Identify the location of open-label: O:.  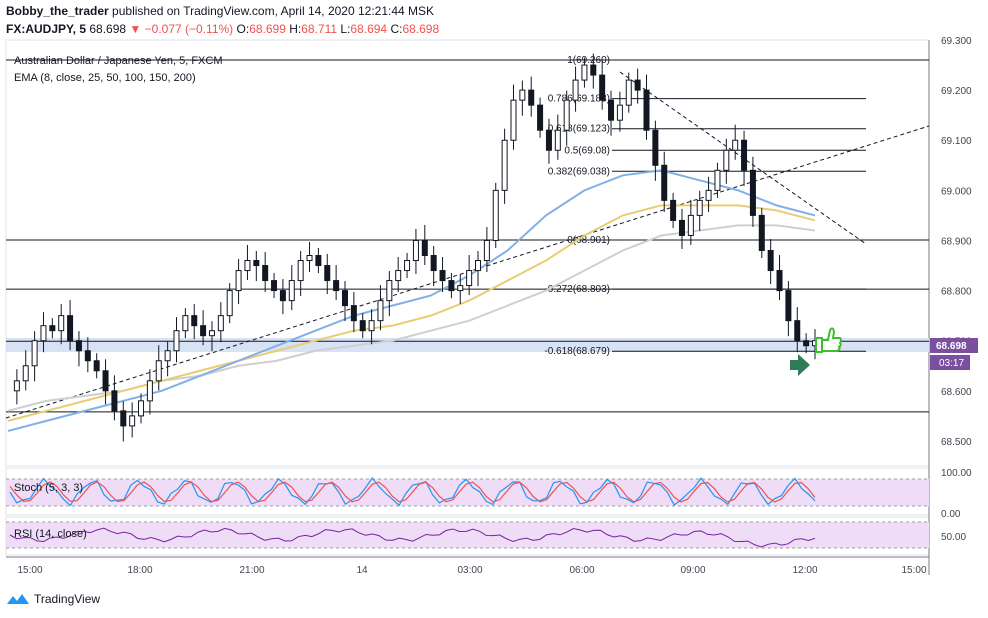
(243, 29).